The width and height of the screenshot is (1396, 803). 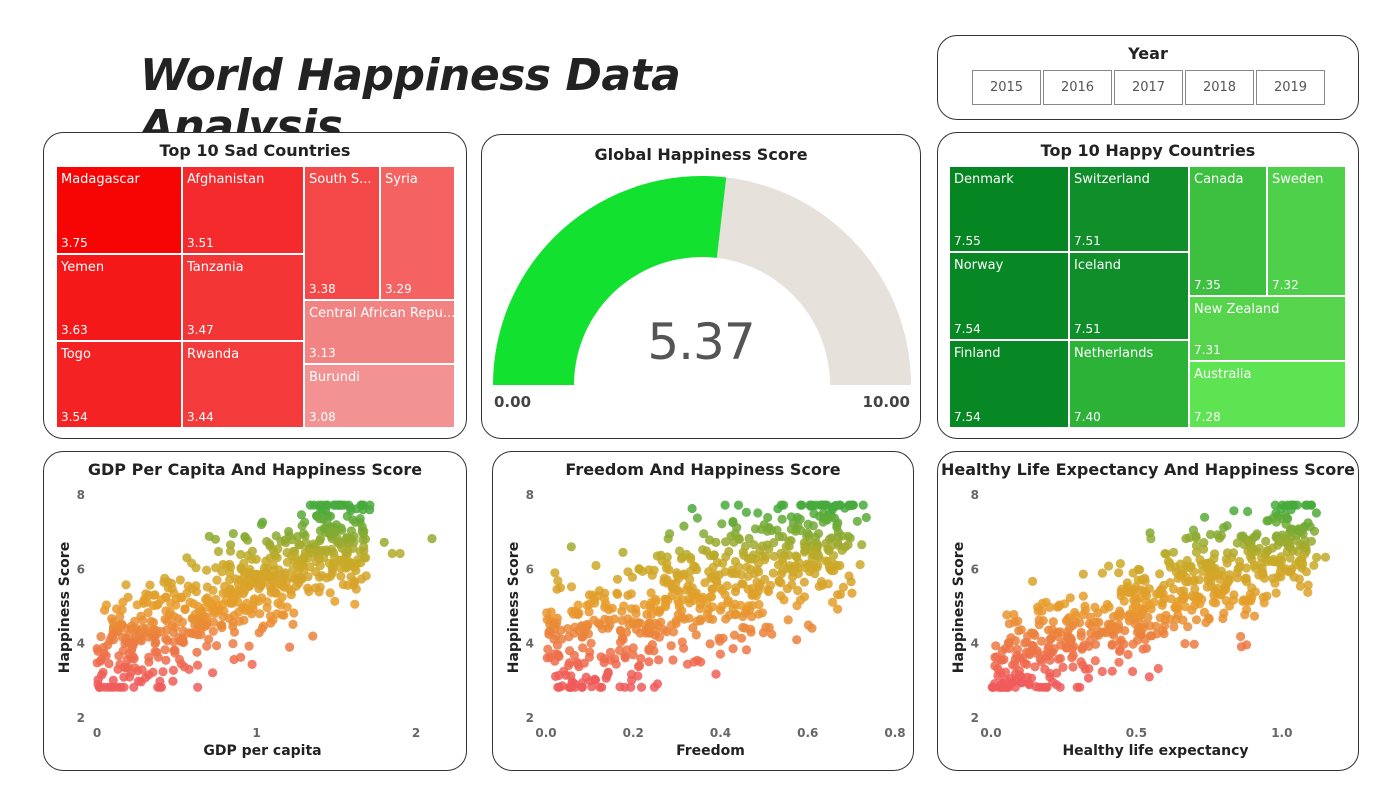 What do you see at coordinates (74, 330) in the screenshot?
I see `sad-country-tile-value: 3.63` at bounding box center [74, 330].